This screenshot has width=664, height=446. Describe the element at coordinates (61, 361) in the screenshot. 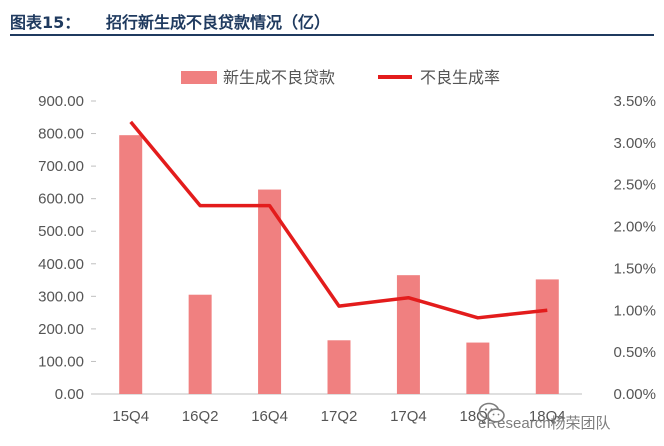

I see `left-tick-label: 100.00` at that location.